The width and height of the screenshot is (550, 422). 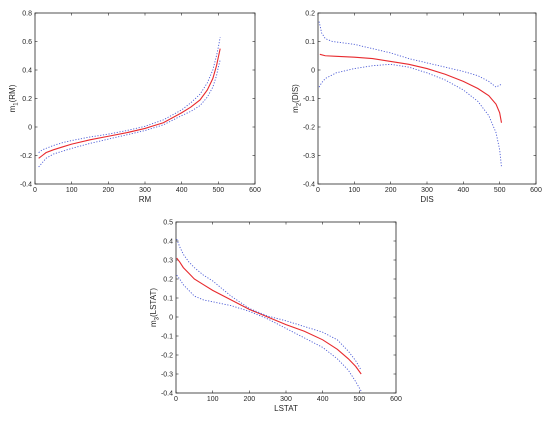 What do you see at coordinates (14, 98) in the screenshot?
I see `y-axis-label: m1(RM)` at bounding box center [14, 98].